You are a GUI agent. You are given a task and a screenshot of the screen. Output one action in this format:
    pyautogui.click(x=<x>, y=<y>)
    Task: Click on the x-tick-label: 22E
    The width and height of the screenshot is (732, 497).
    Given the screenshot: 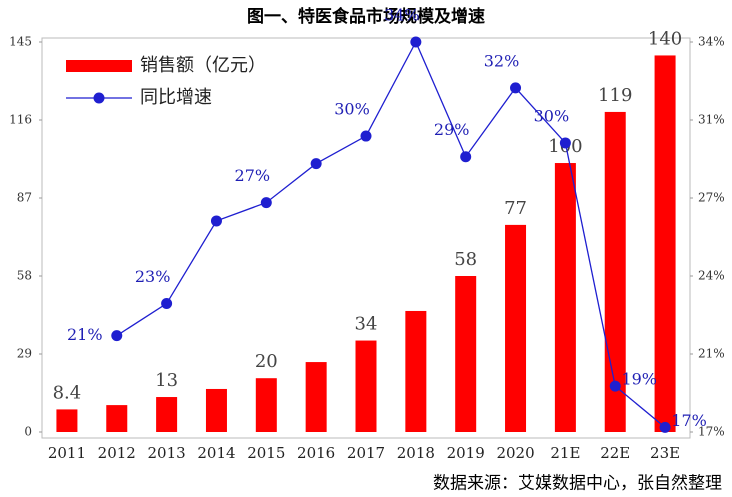 What is the action you would take?
    pyautogui.click(x=615, y=453)
    